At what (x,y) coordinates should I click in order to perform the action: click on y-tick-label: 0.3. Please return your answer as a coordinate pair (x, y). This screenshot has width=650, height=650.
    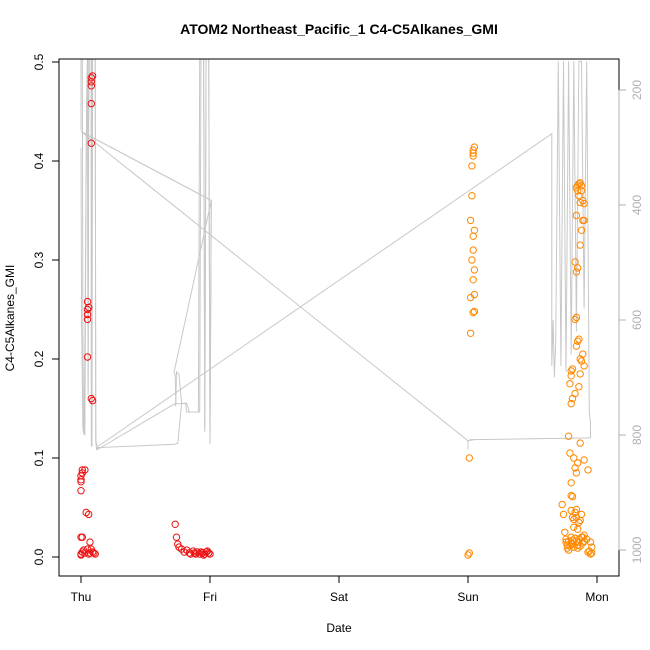
    Looking at the image, I should click on (39, 259).